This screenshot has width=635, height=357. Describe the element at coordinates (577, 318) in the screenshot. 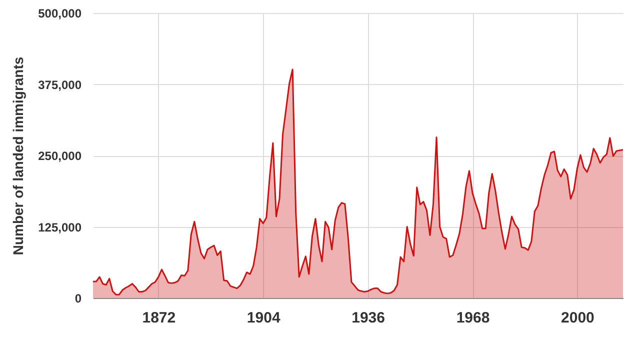

I see `x-tick-label: 2000` at that location.